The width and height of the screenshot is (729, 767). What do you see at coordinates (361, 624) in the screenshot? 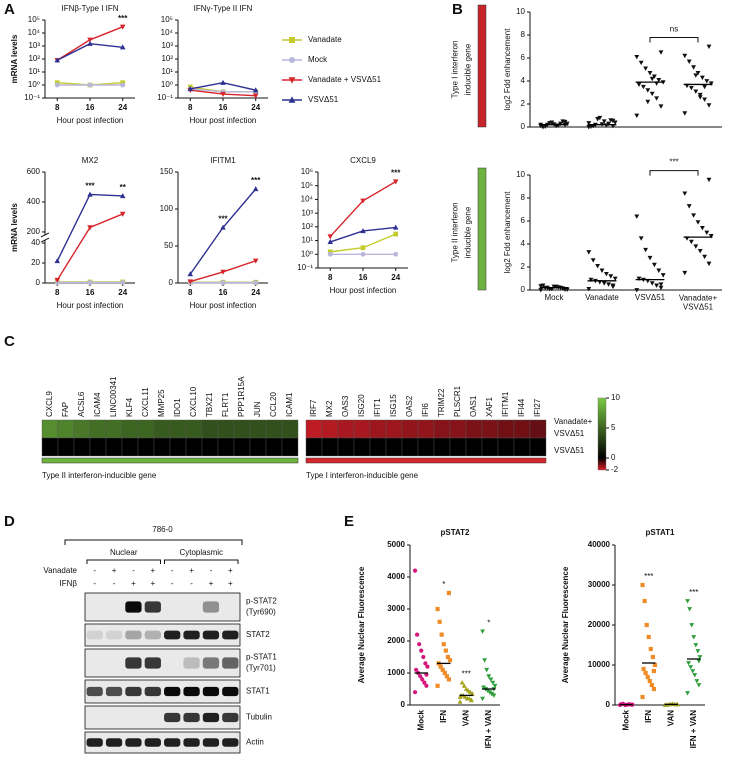
I see `y-axis-label: Average Nuclear Fluorescence` at bounding box center [361, 624].